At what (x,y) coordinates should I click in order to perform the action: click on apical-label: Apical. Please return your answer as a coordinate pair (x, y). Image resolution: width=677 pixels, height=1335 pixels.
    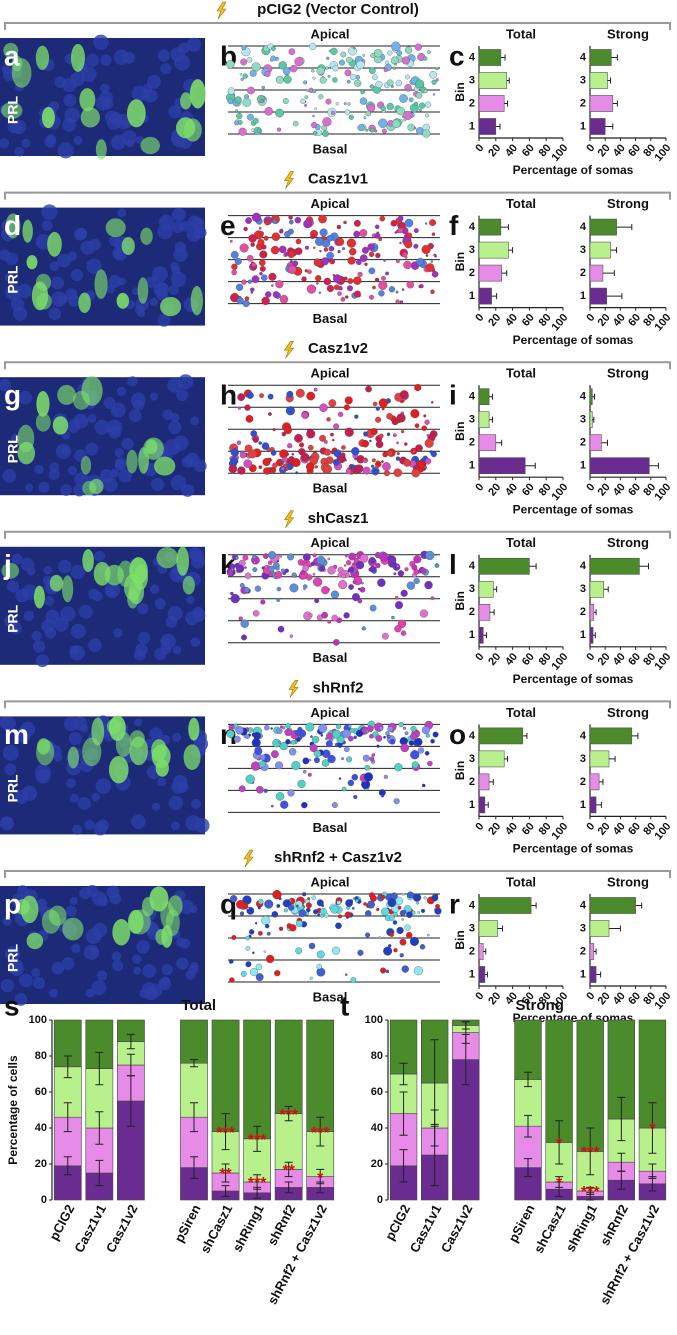
    Looking at the image, I should click on (329, 542).